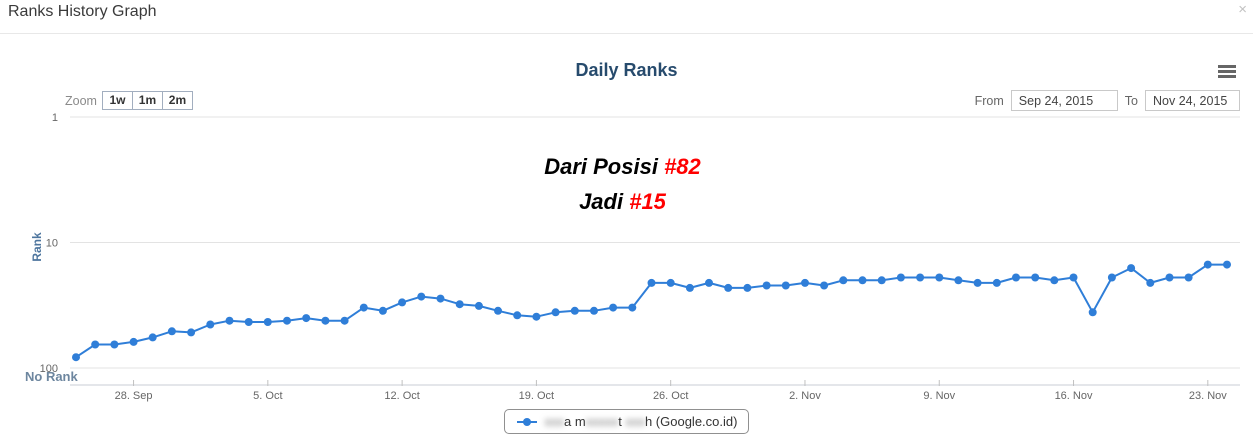  What do you see at coordinates (267, 396) in the screenshot?
I see `x-tick-label: 5. Oct` at bounding box center [267, 396].